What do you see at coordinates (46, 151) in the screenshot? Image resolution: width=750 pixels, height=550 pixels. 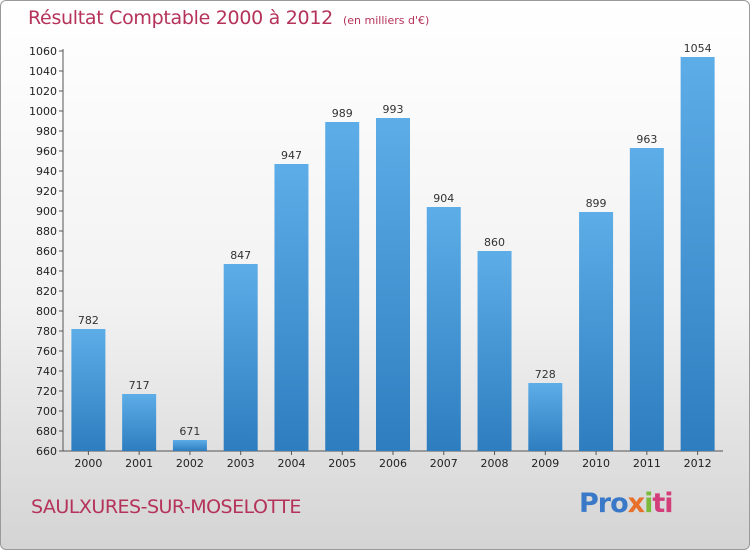 I see `y-tick-label: 960` at bounding box center [46, 151].